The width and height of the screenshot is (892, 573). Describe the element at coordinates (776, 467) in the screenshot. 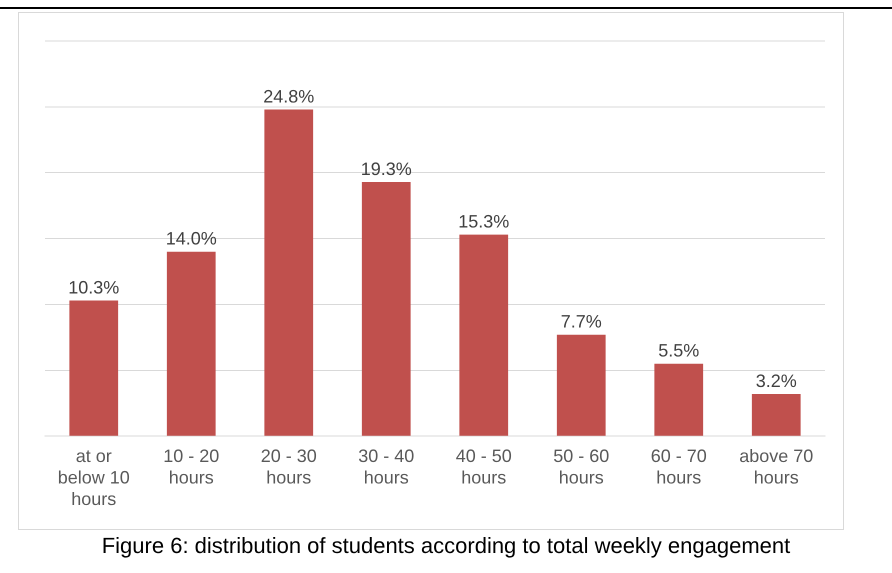

I see `x-tick-label: above 70 hours` at that location.